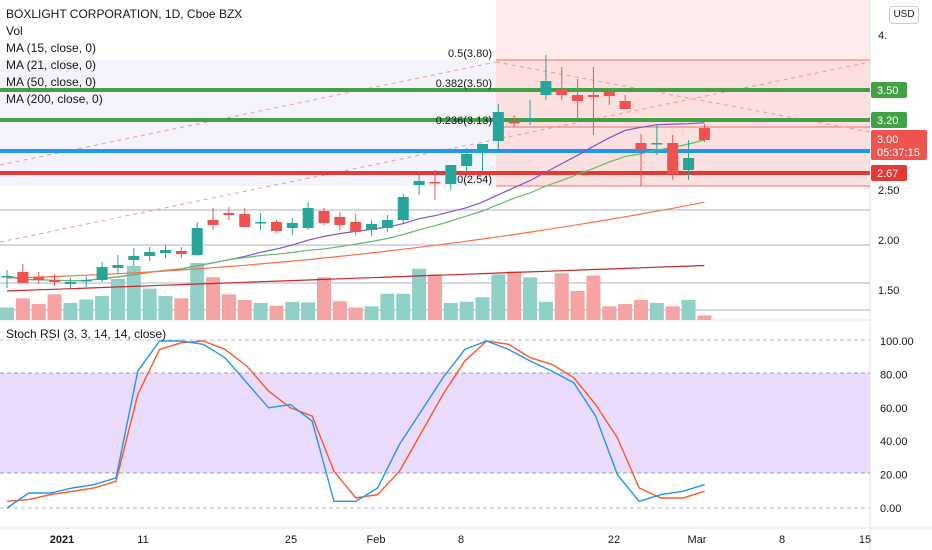 This screenshot has height=550, width=932. What do you see at coordinates (54, 99) in the screenshot?
I see `legend-ma200: MA (200, close, 0)` at bounding box center [54, 99].